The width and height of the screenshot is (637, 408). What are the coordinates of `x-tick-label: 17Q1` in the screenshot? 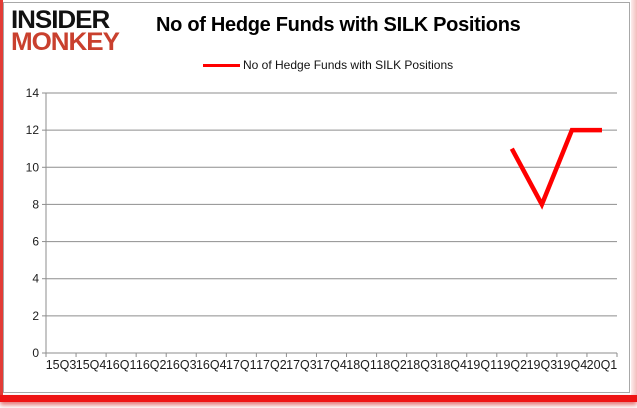 It's located at (241, 365).